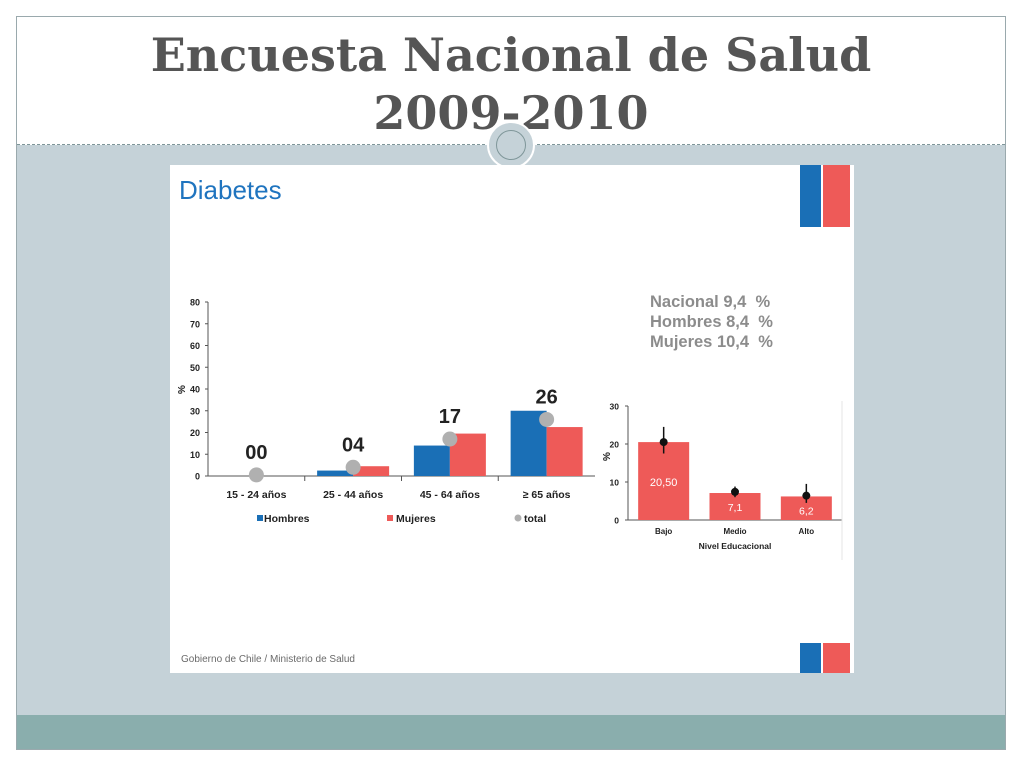 Image resolution: width=1024 pixels, height=768 pixels. Describe the element at coordinates (230, 190) in the screenshot. I see `panel-heading: Diabetes` at that location.